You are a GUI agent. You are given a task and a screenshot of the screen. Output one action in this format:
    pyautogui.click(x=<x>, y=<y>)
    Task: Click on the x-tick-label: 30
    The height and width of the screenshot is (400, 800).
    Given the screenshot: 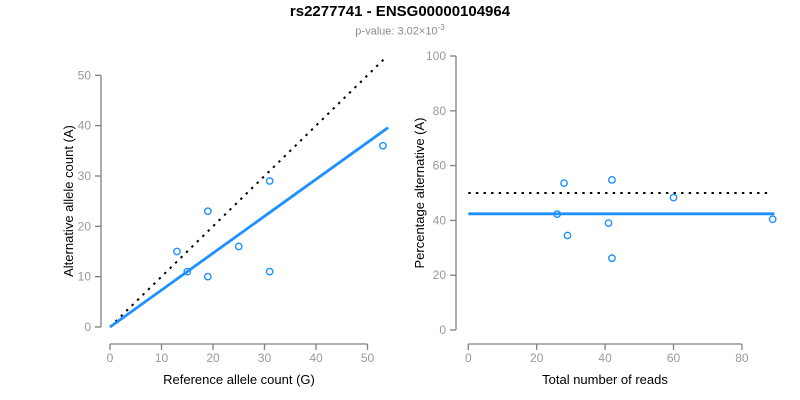 What is the action you would take?
    pyautogui.click(x=265, y=358)
    